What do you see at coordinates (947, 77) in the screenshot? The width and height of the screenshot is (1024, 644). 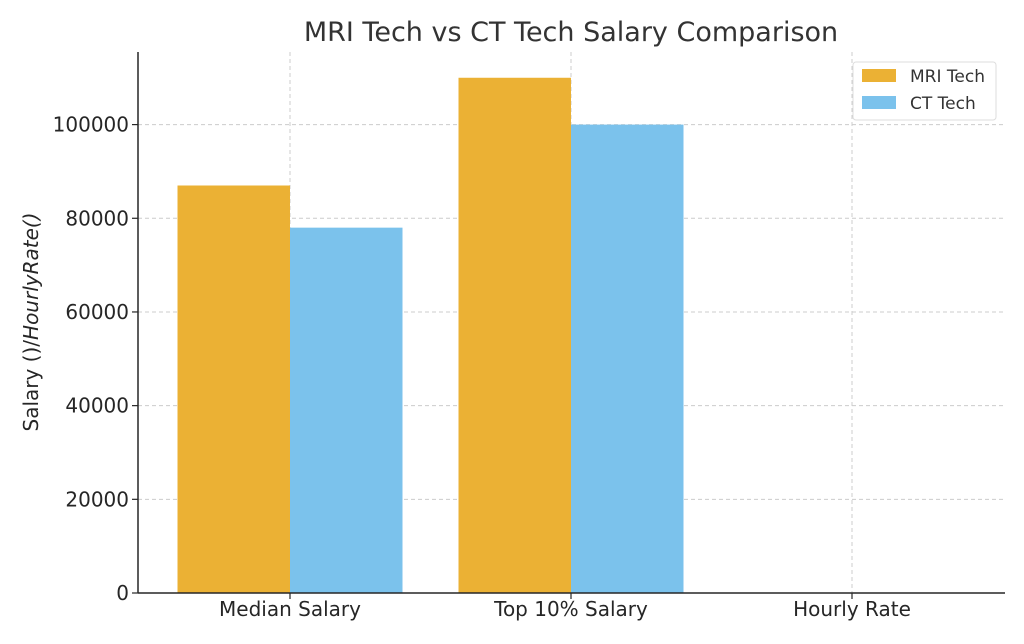 I see `legend-label: MRI Tech` at bounding box center [947, 77].